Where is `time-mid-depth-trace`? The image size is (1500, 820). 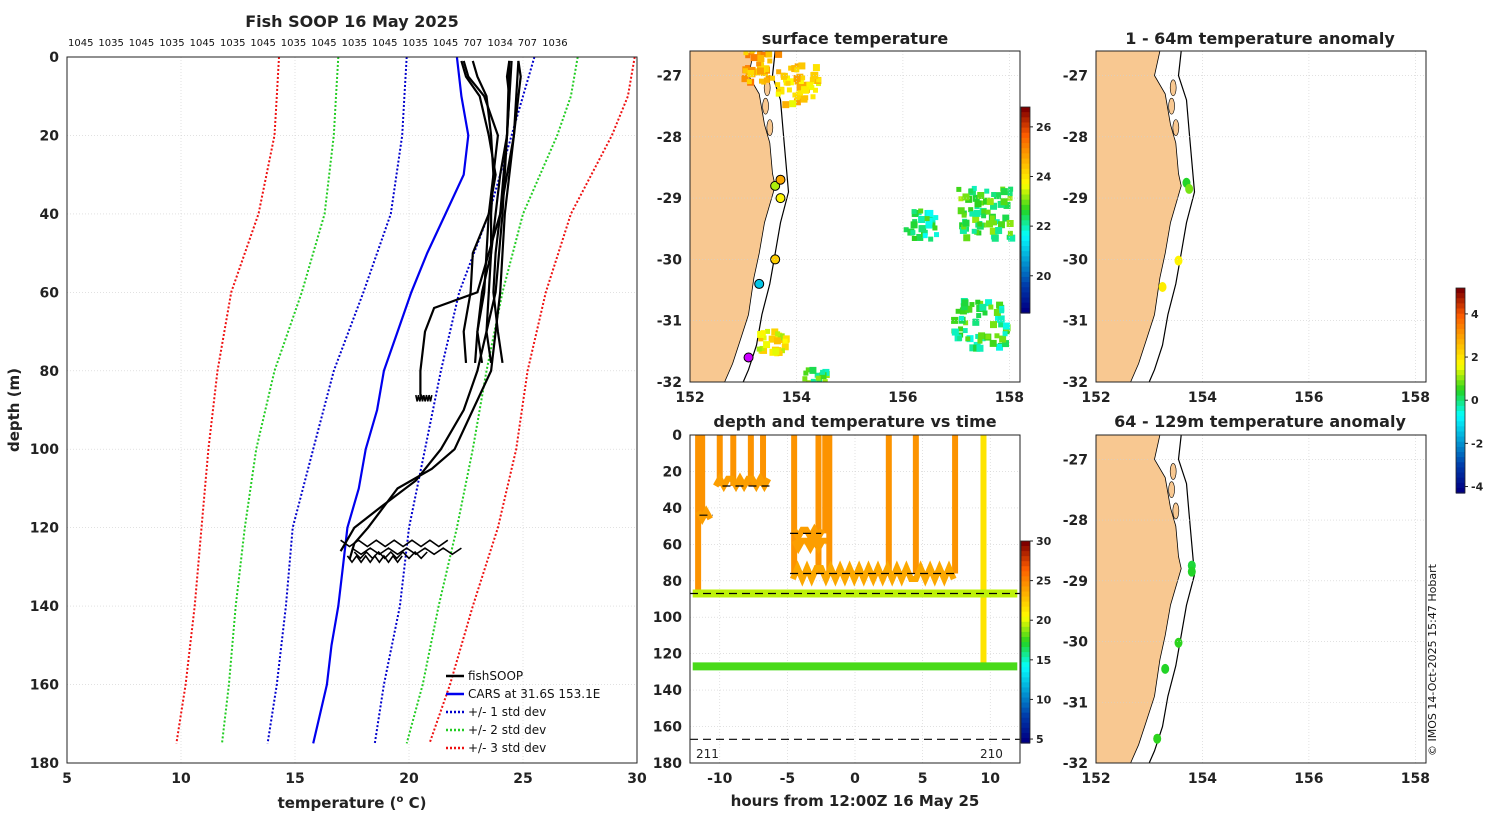
time-mid-depth-trace is located at coordinates (873, 573).